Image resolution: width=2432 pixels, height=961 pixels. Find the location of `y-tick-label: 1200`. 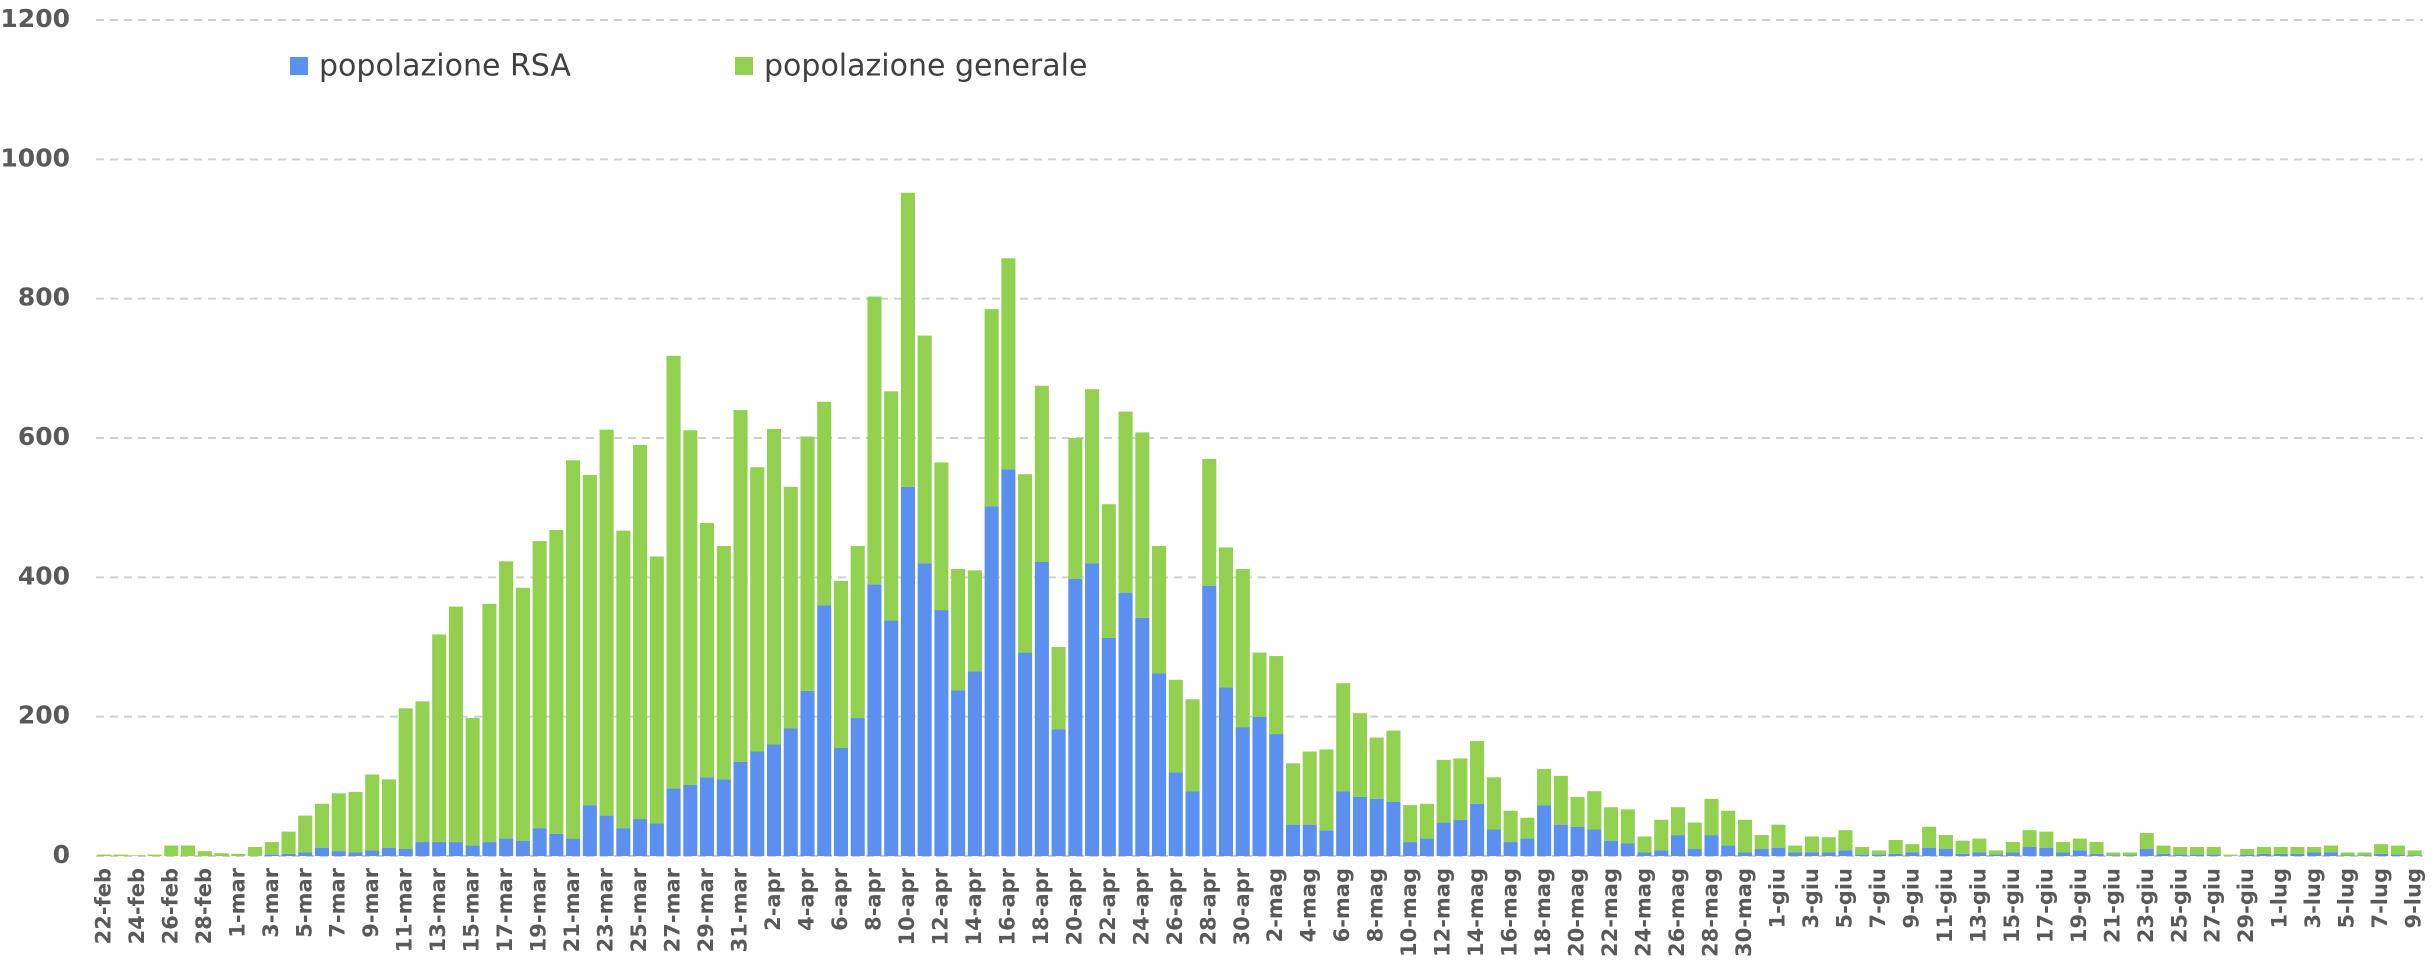

y-tick-label: 1200 is located at coordinates (35, 18).